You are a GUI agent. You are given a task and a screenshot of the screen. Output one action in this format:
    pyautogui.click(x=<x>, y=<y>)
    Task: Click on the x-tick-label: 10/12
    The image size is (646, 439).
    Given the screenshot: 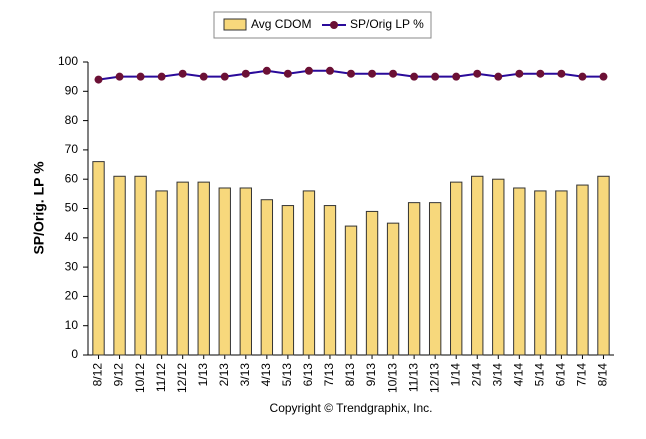 What is the action you would take?
    pyautogui.click(x=140, y=378)
    